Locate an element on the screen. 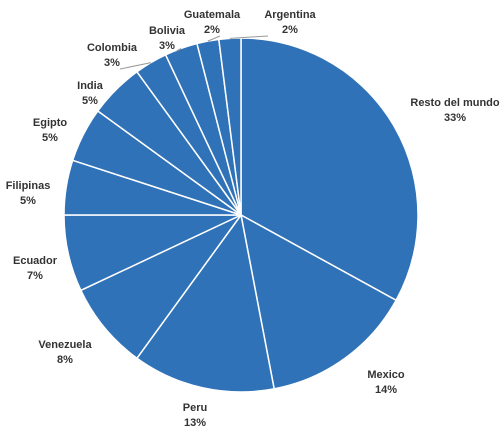 The height and width of the screenshot is (435, 502). category-label: Mexico is located at coordinates (386, 375).